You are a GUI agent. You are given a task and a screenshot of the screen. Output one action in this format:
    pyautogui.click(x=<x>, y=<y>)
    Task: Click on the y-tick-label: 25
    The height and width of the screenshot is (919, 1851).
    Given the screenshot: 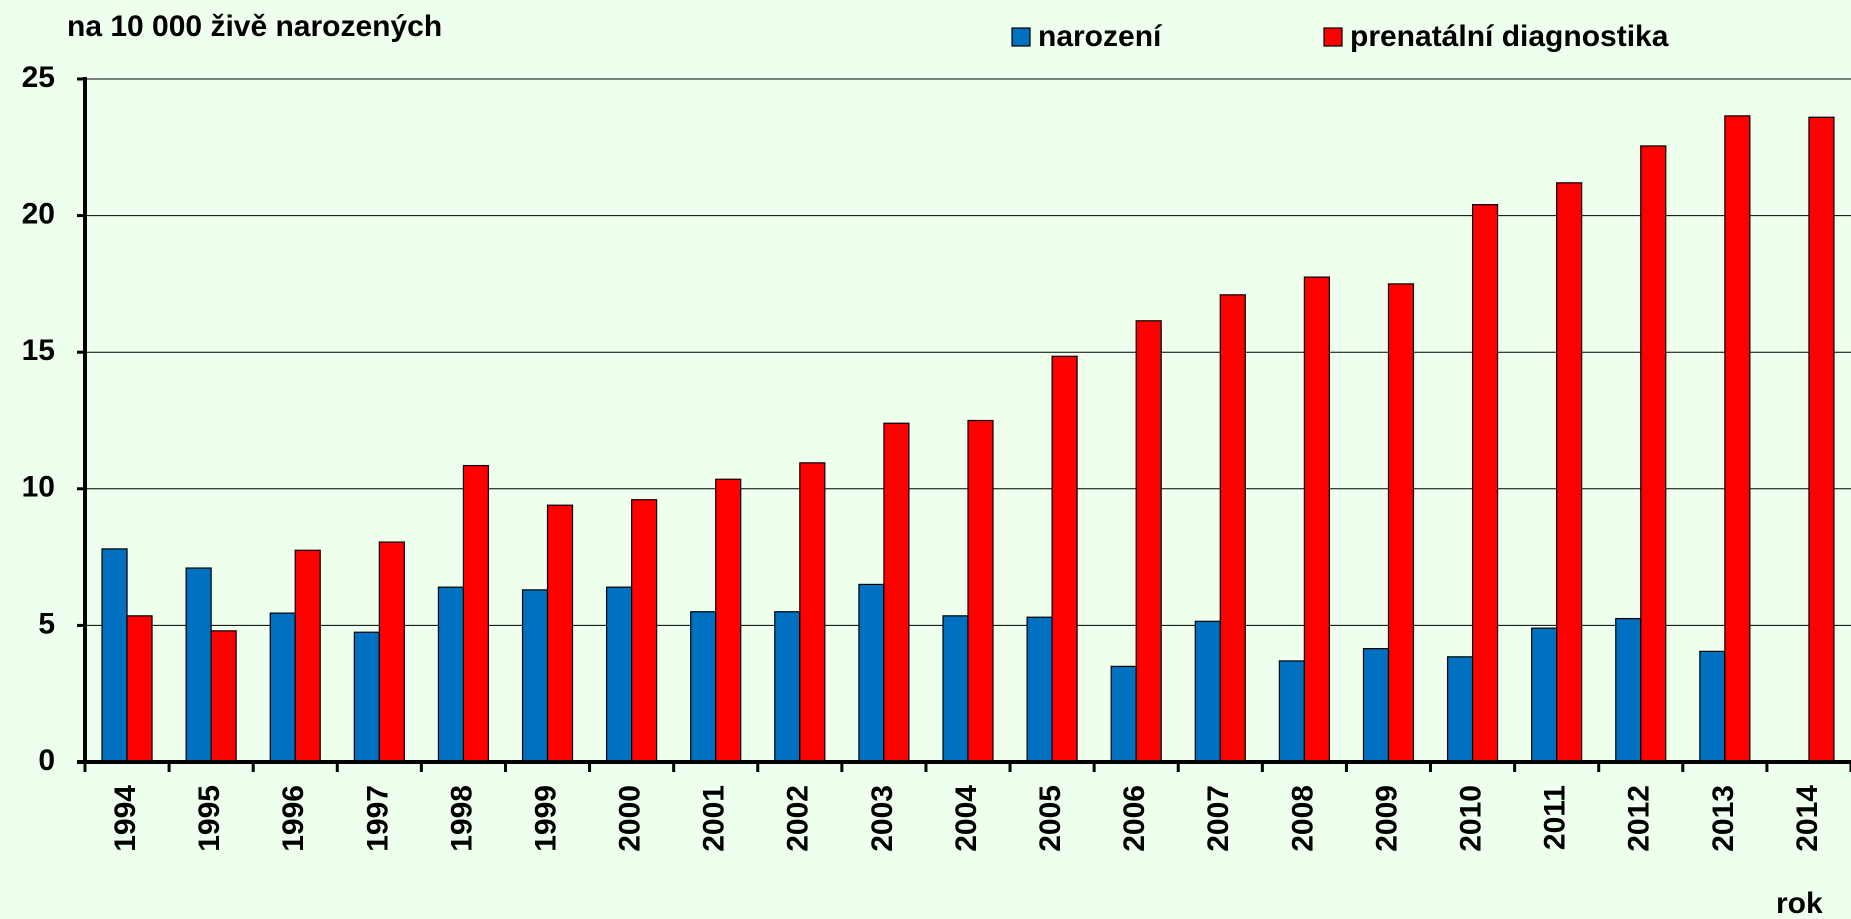 What is the action you would take?
    pyautogui.click(x=38, y=77)
    